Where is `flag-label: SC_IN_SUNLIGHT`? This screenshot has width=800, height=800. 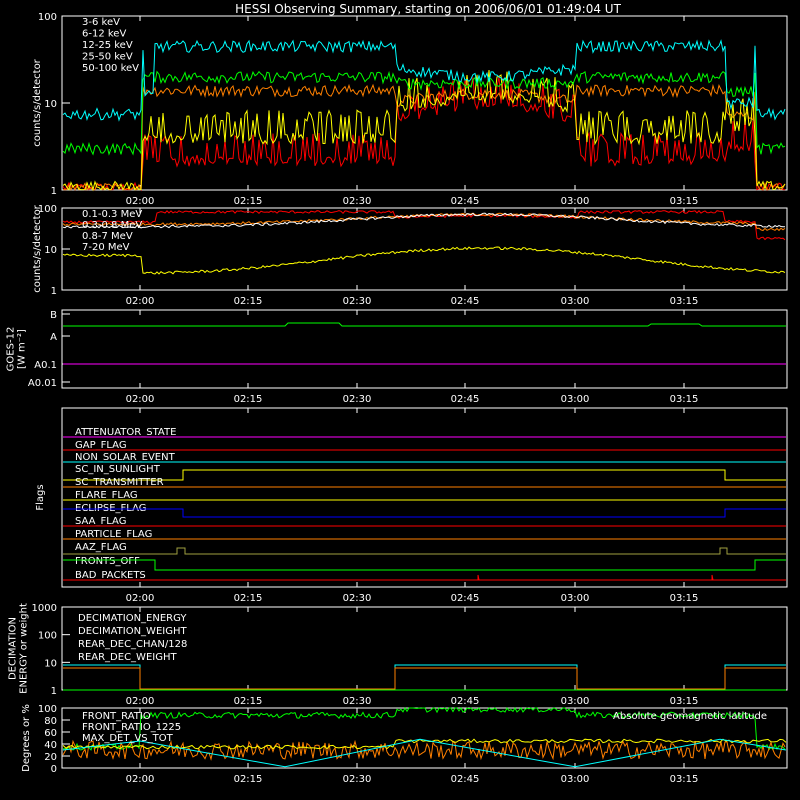
flag-label: SC_IN_SUNLIGHT is located at coordinates (118, 469).